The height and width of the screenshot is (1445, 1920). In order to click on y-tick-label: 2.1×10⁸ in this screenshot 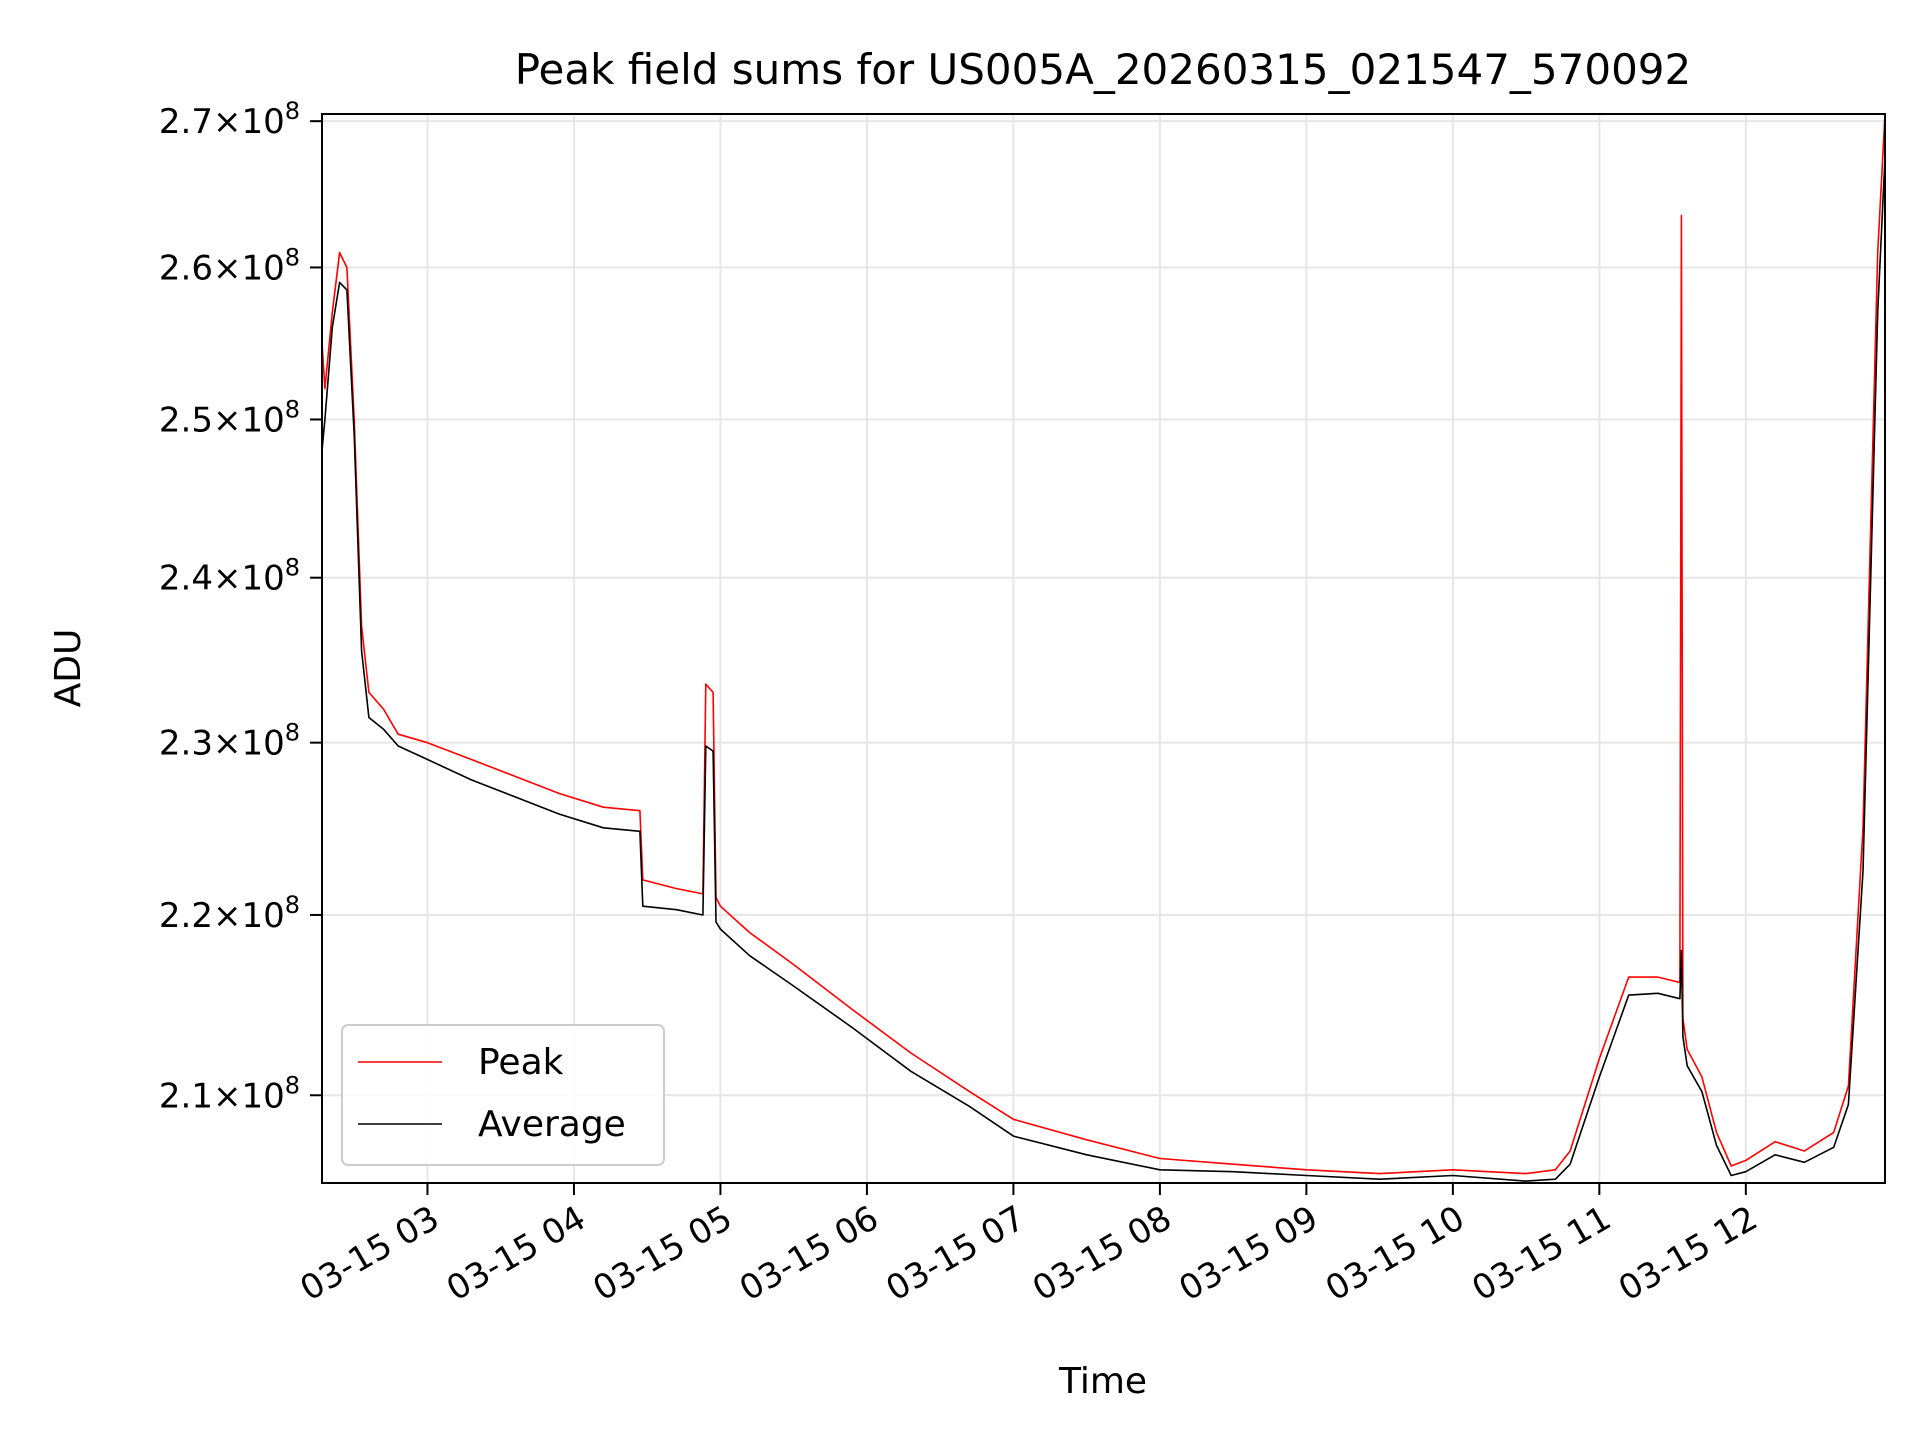, I will do `click(229, 1093)`.